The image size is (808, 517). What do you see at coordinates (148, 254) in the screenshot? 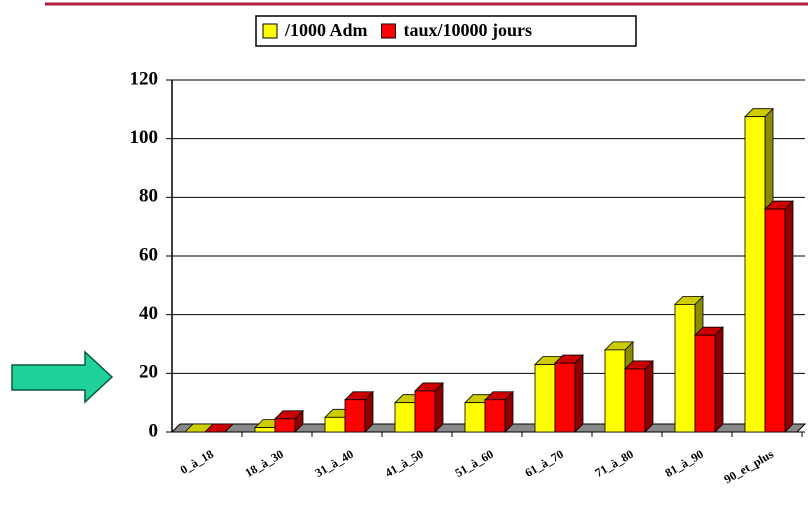
I see `y-tick-label: 60` at bounding box center [148, 254].